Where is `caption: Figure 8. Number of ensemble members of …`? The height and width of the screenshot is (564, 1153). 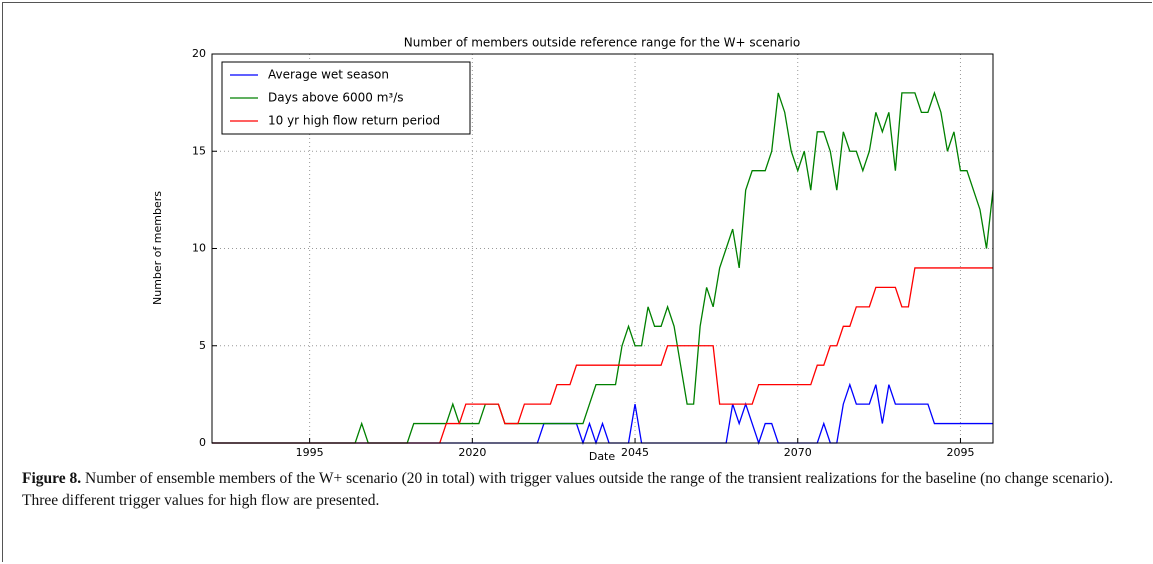 caption: Figure 8. Number of ensemble members of … is located at coordinates (577, 490).